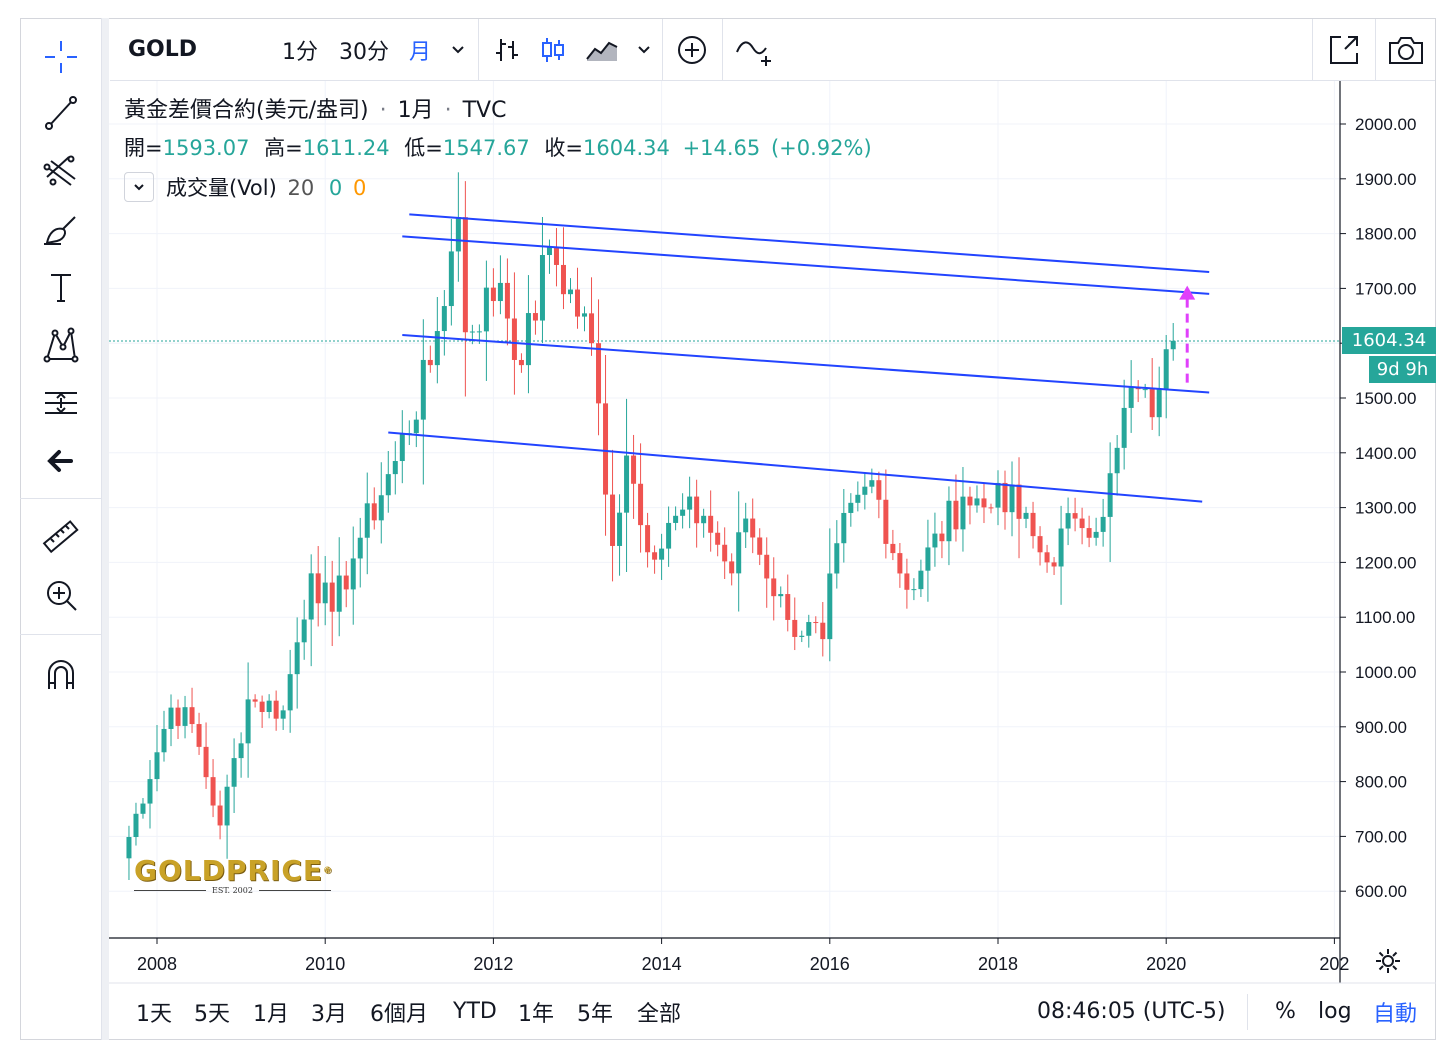 The image size is (1446, 1042). What do you see at coordinates (662, 964) in the screenshot?
I see `x-tick-label: 2014` at bounding box center [662, 964].